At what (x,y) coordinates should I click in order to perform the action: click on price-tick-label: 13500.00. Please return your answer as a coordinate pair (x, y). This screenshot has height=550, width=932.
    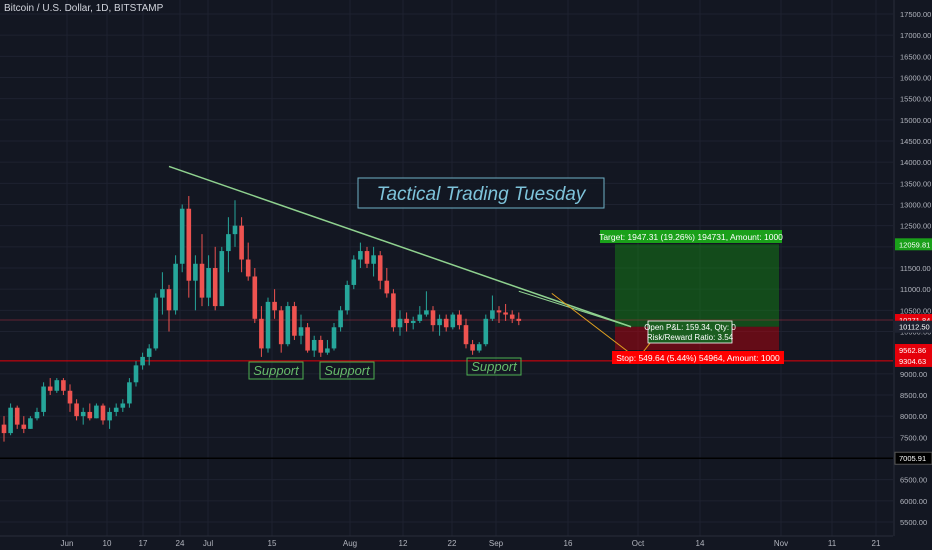
    Looking at the image, I should click on (915, 183).